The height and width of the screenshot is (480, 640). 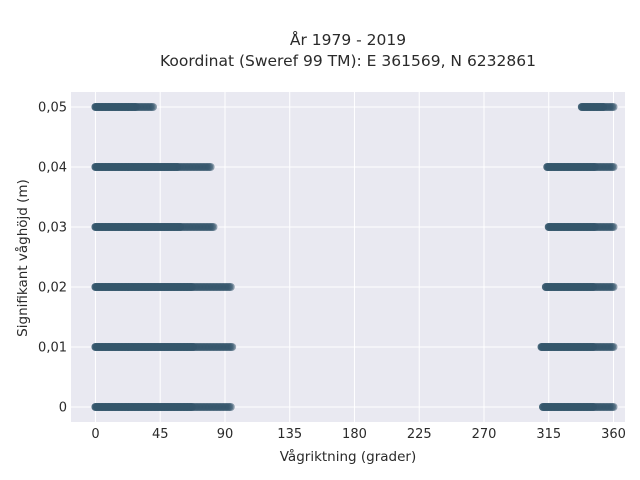 What do you see at coordinates (52, 348) in the screenshot?
I see `y-tick-label: 0,01` at bounding box center [52, 348].